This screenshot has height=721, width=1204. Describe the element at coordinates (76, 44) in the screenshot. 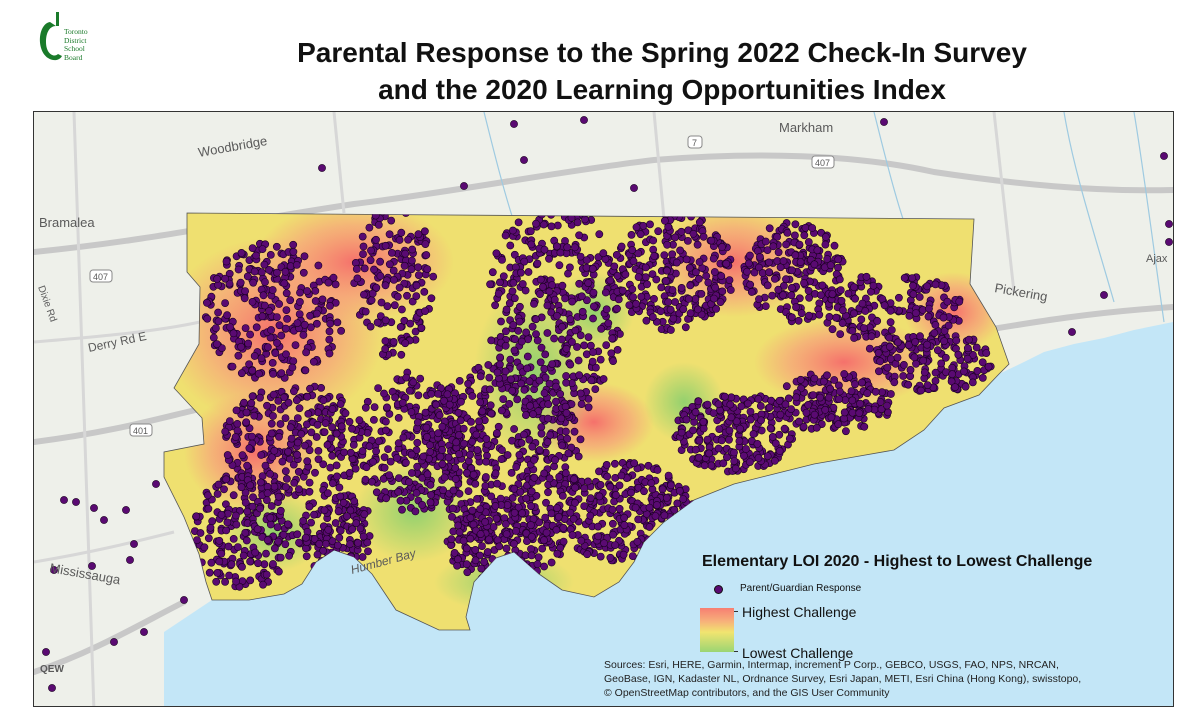

I see `logo-text: Toronto District School Board` at that location.